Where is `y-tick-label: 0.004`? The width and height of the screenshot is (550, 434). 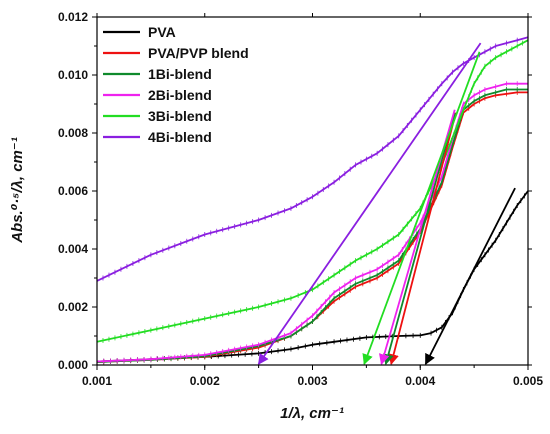
y-tick-label: 0.004 is located at coordinates (73, 249).